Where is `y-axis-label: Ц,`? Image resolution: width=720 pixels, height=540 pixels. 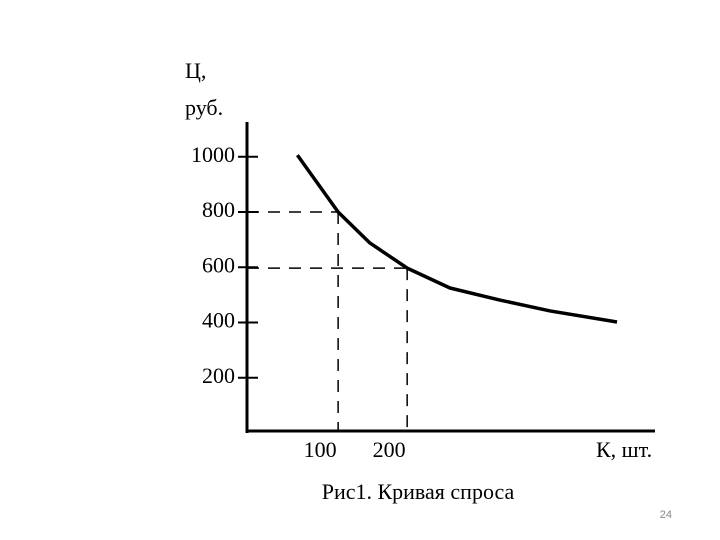
y-axis-label: Ц, is located at coordinates (195, 70).